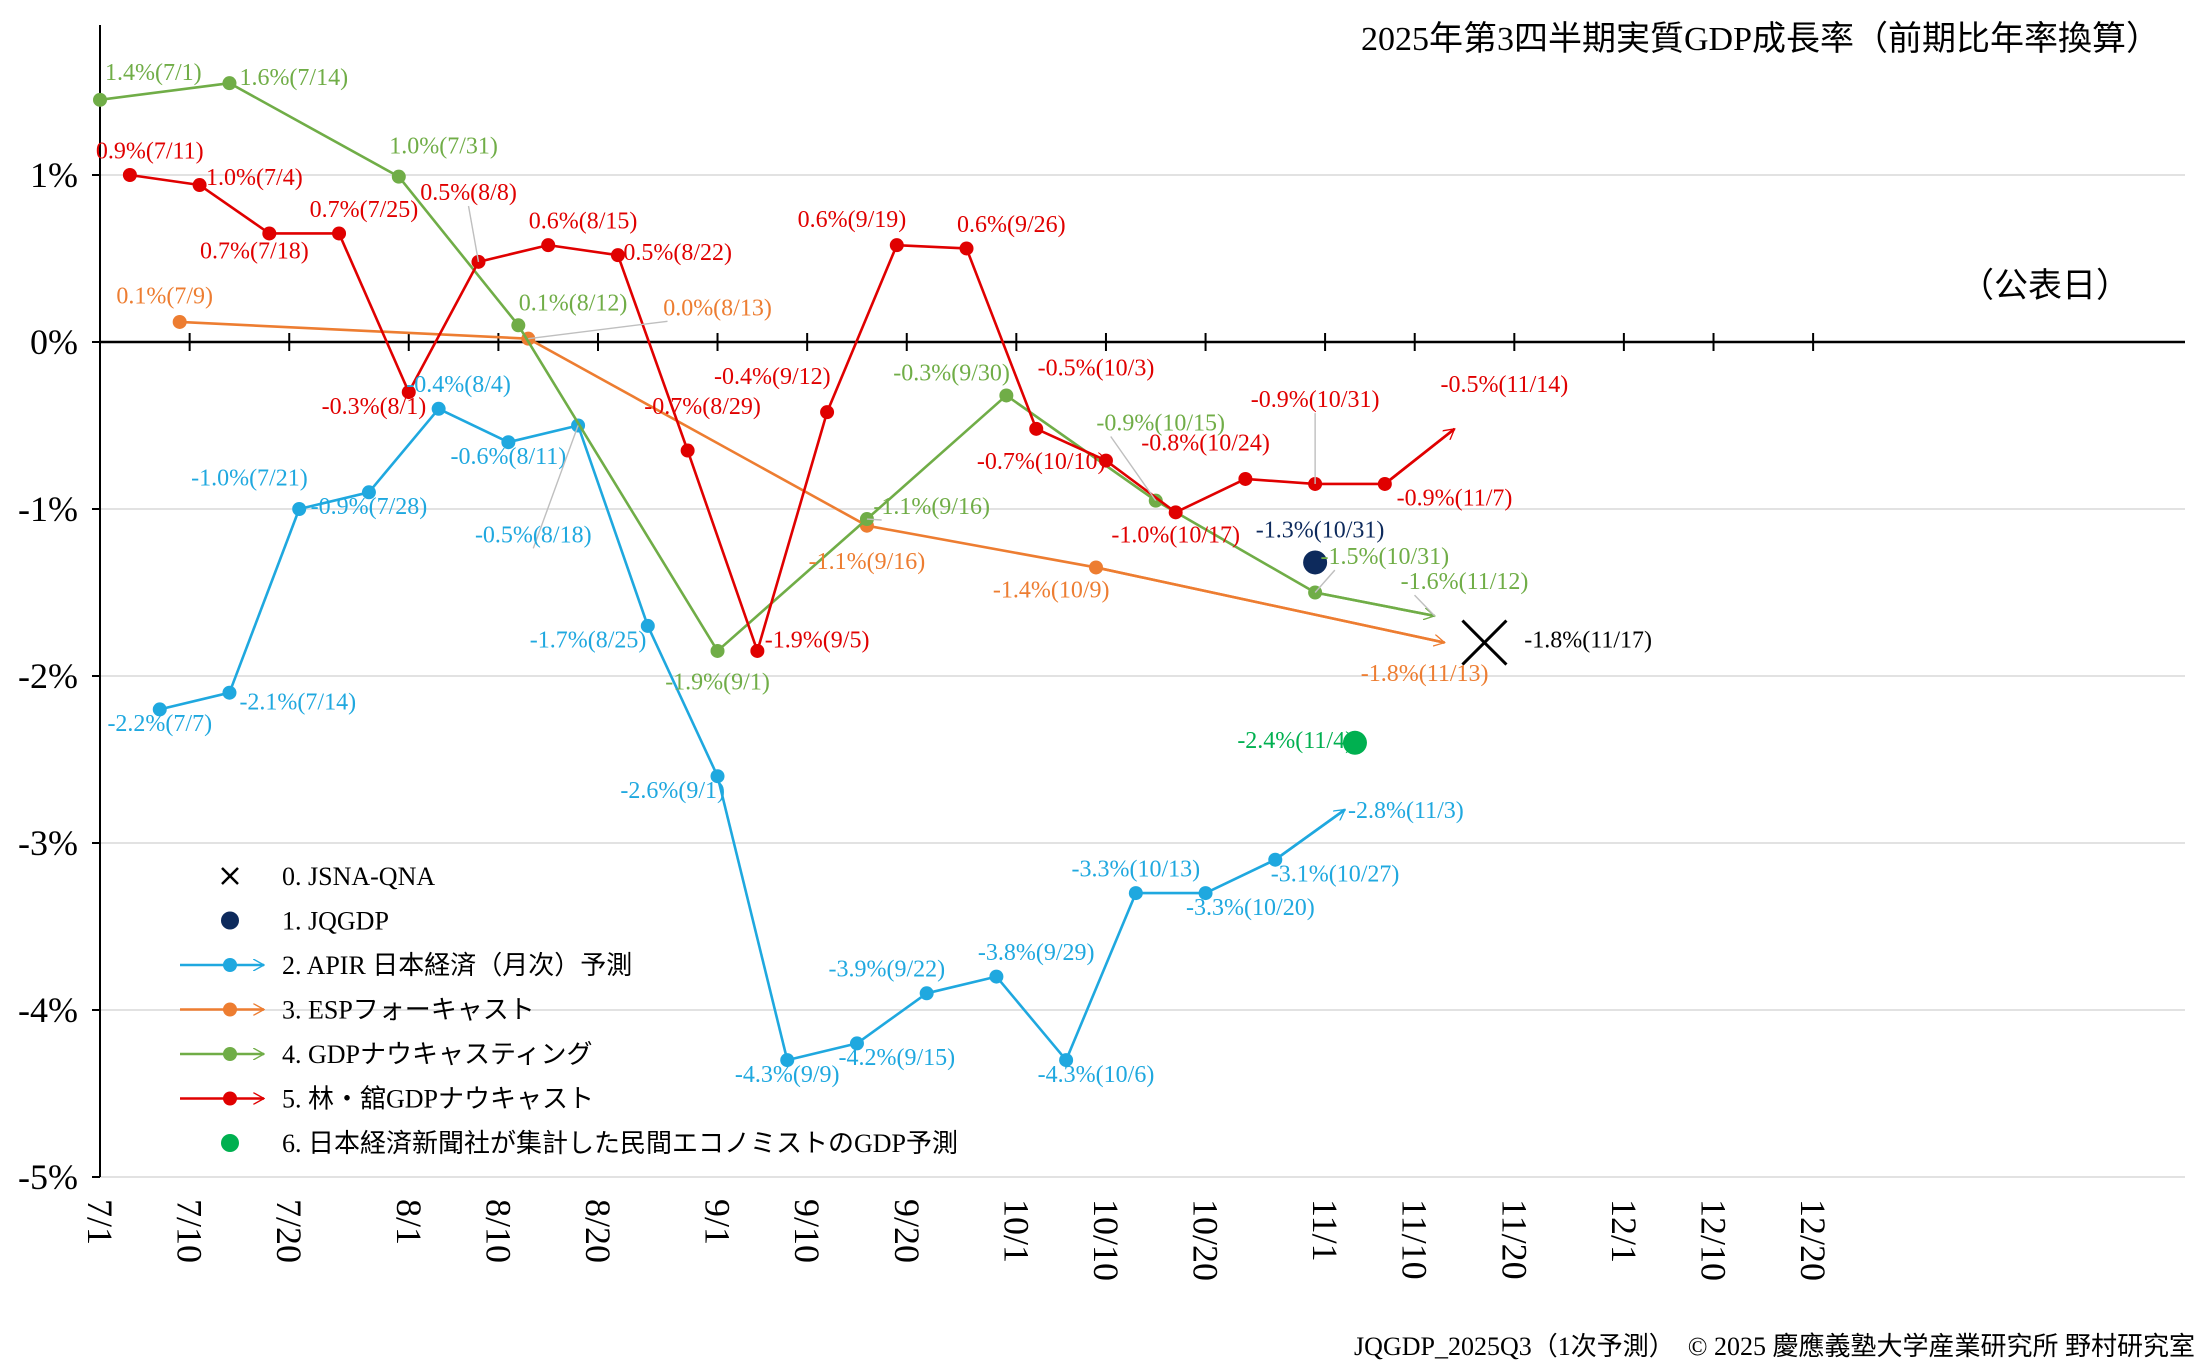  Describe the element at coordinates (1136, 869) in the screenshot. I see `data-label: -3.3%(10/13)` at that location.